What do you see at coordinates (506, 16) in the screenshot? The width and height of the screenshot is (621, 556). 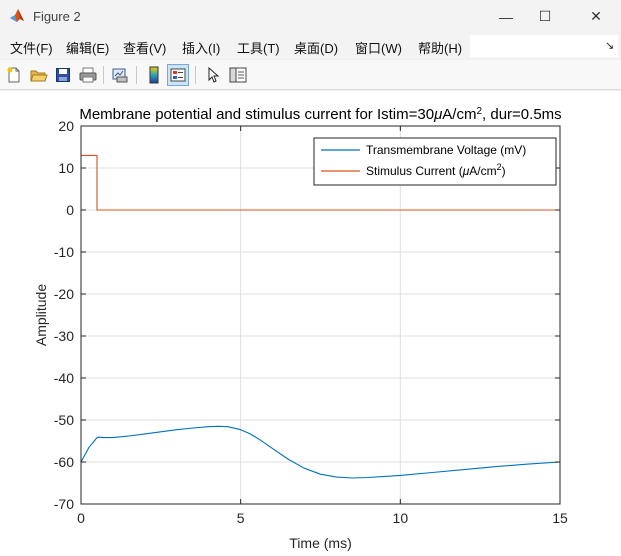 I see `minimize-button: —` at bounding box center [506, 16].